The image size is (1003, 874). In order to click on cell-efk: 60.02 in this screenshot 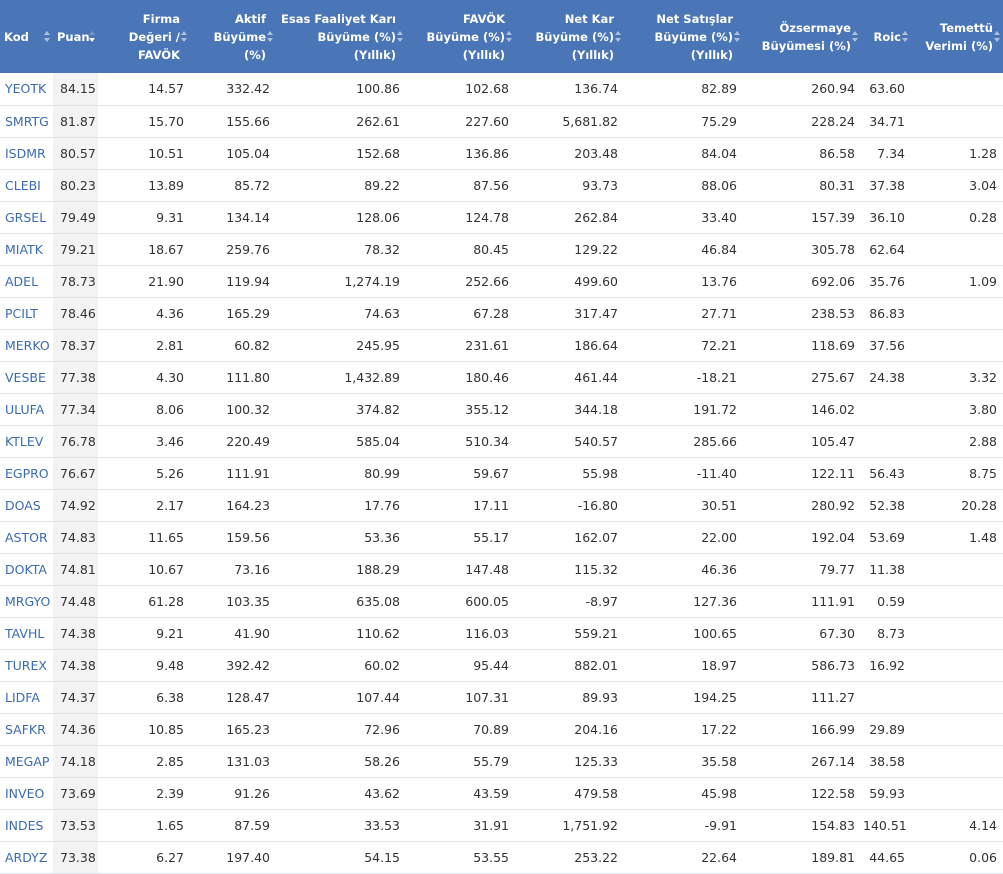, I will do `click(341, 665)`.